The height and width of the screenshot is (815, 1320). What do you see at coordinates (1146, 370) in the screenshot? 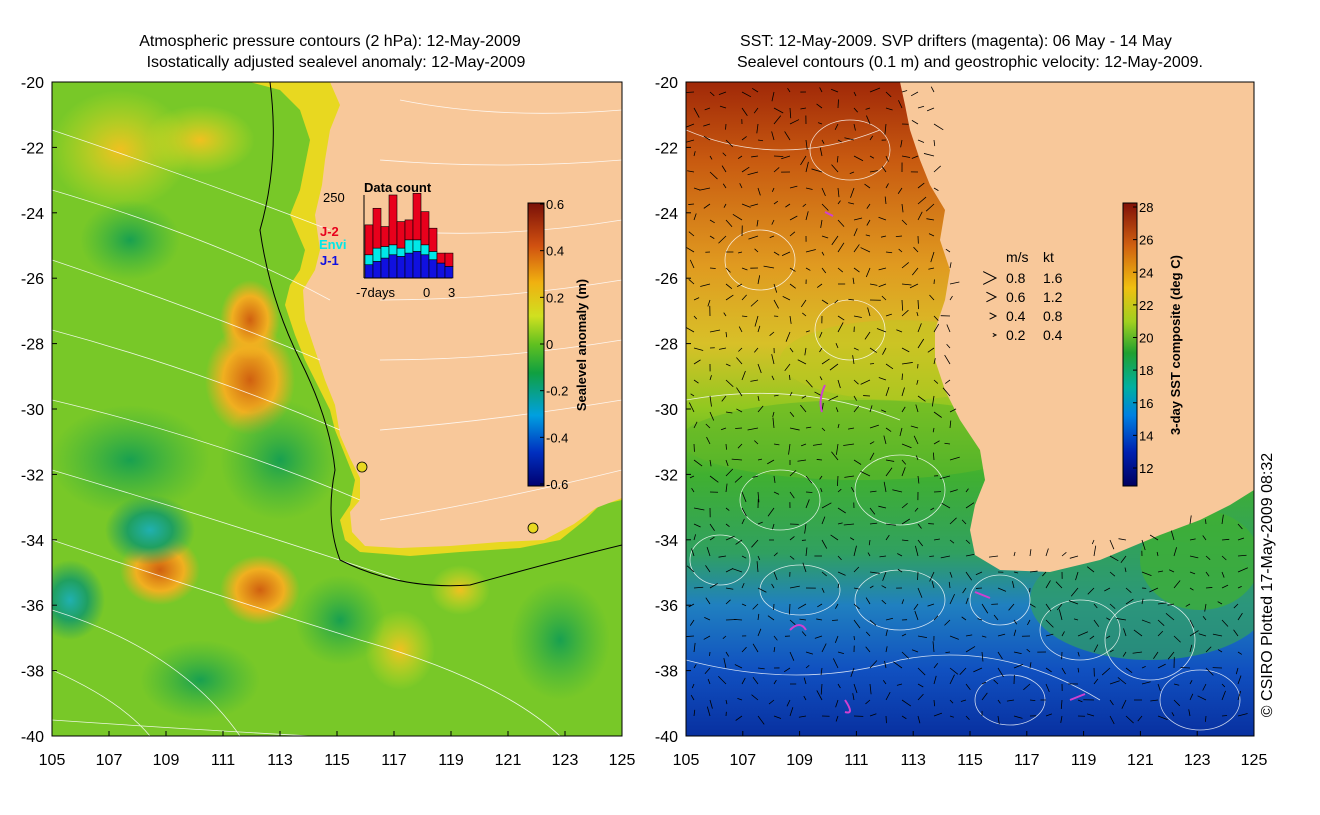
I see `colorbar-tick-label: 18` at bounding box center [1146, 370].